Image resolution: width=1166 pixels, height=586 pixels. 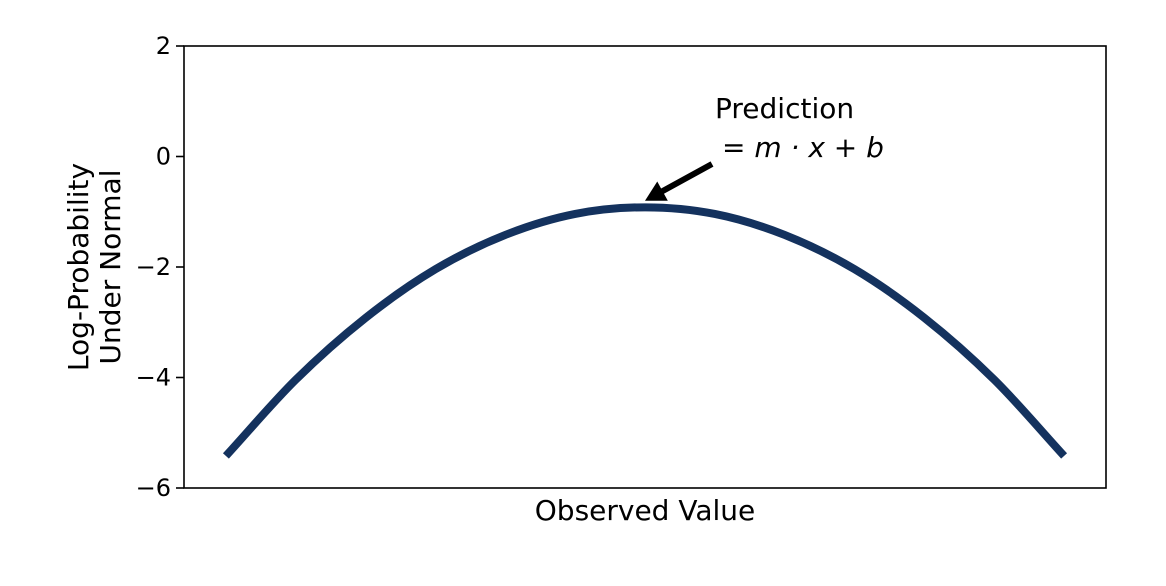 I want to click on y-axis-label-group: Log-Probability Under Normal, so click(x=94, y=267).